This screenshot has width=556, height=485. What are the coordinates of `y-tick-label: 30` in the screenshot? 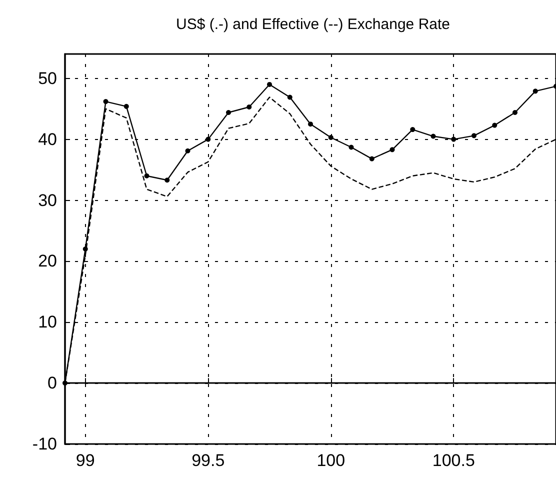 It's located at (47, 200).